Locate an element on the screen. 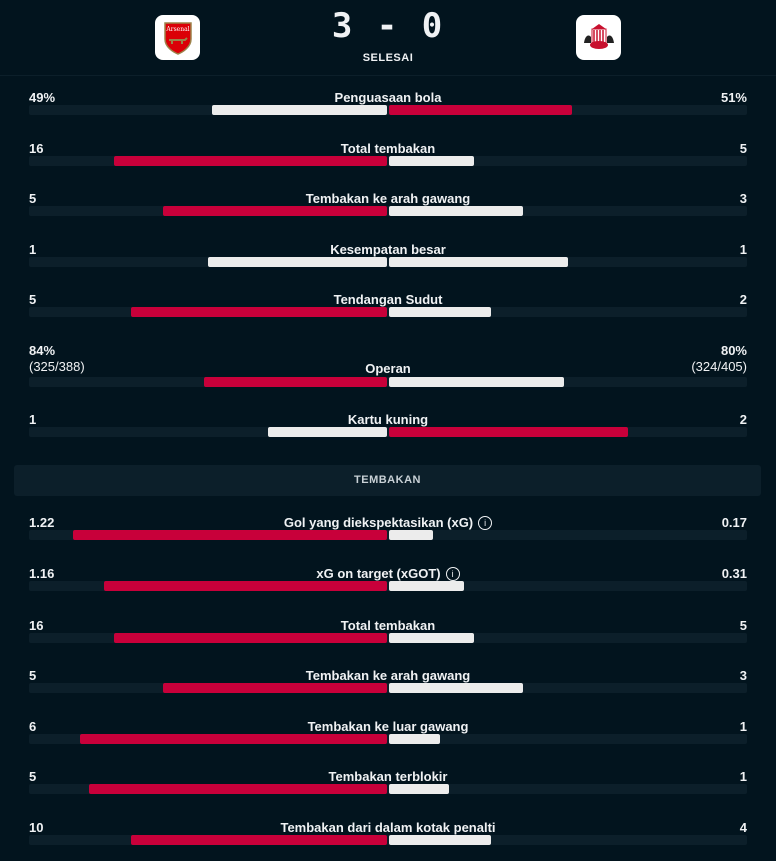 Image resolution: width=776 pixels, height=861 pixels. away-value-text: 80% is located at coordinates (733, 350).